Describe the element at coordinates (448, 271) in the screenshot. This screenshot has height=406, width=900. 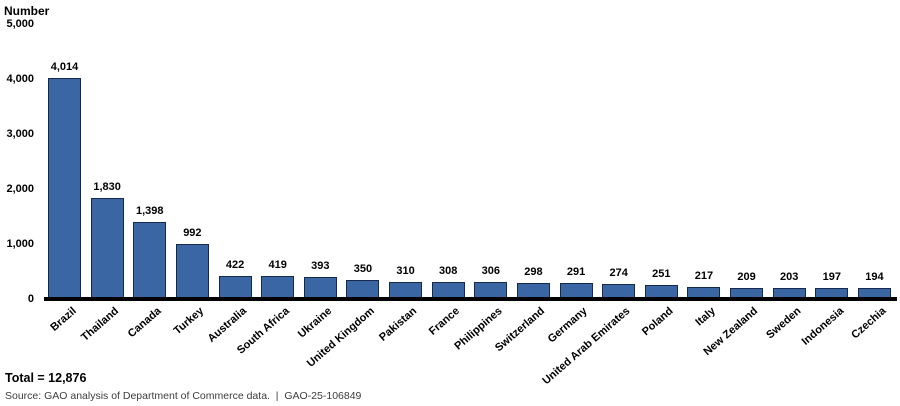
I see `bar-value-label: 308` at that location.